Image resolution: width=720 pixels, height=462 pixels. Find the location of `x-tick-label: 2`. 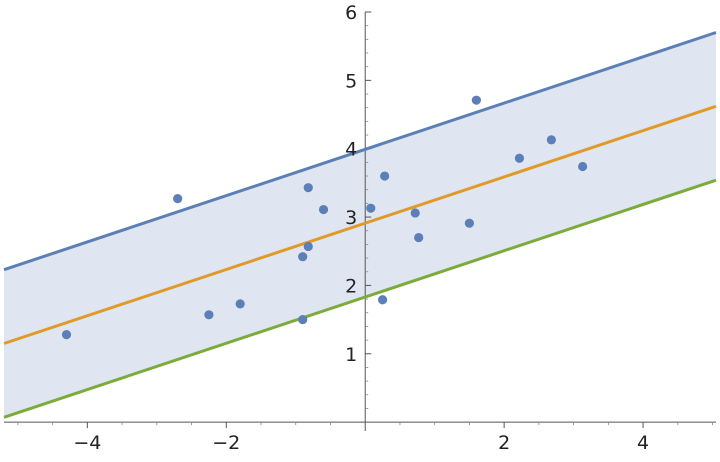

x-tick-label: 2 is located at coordinates (504, 443).